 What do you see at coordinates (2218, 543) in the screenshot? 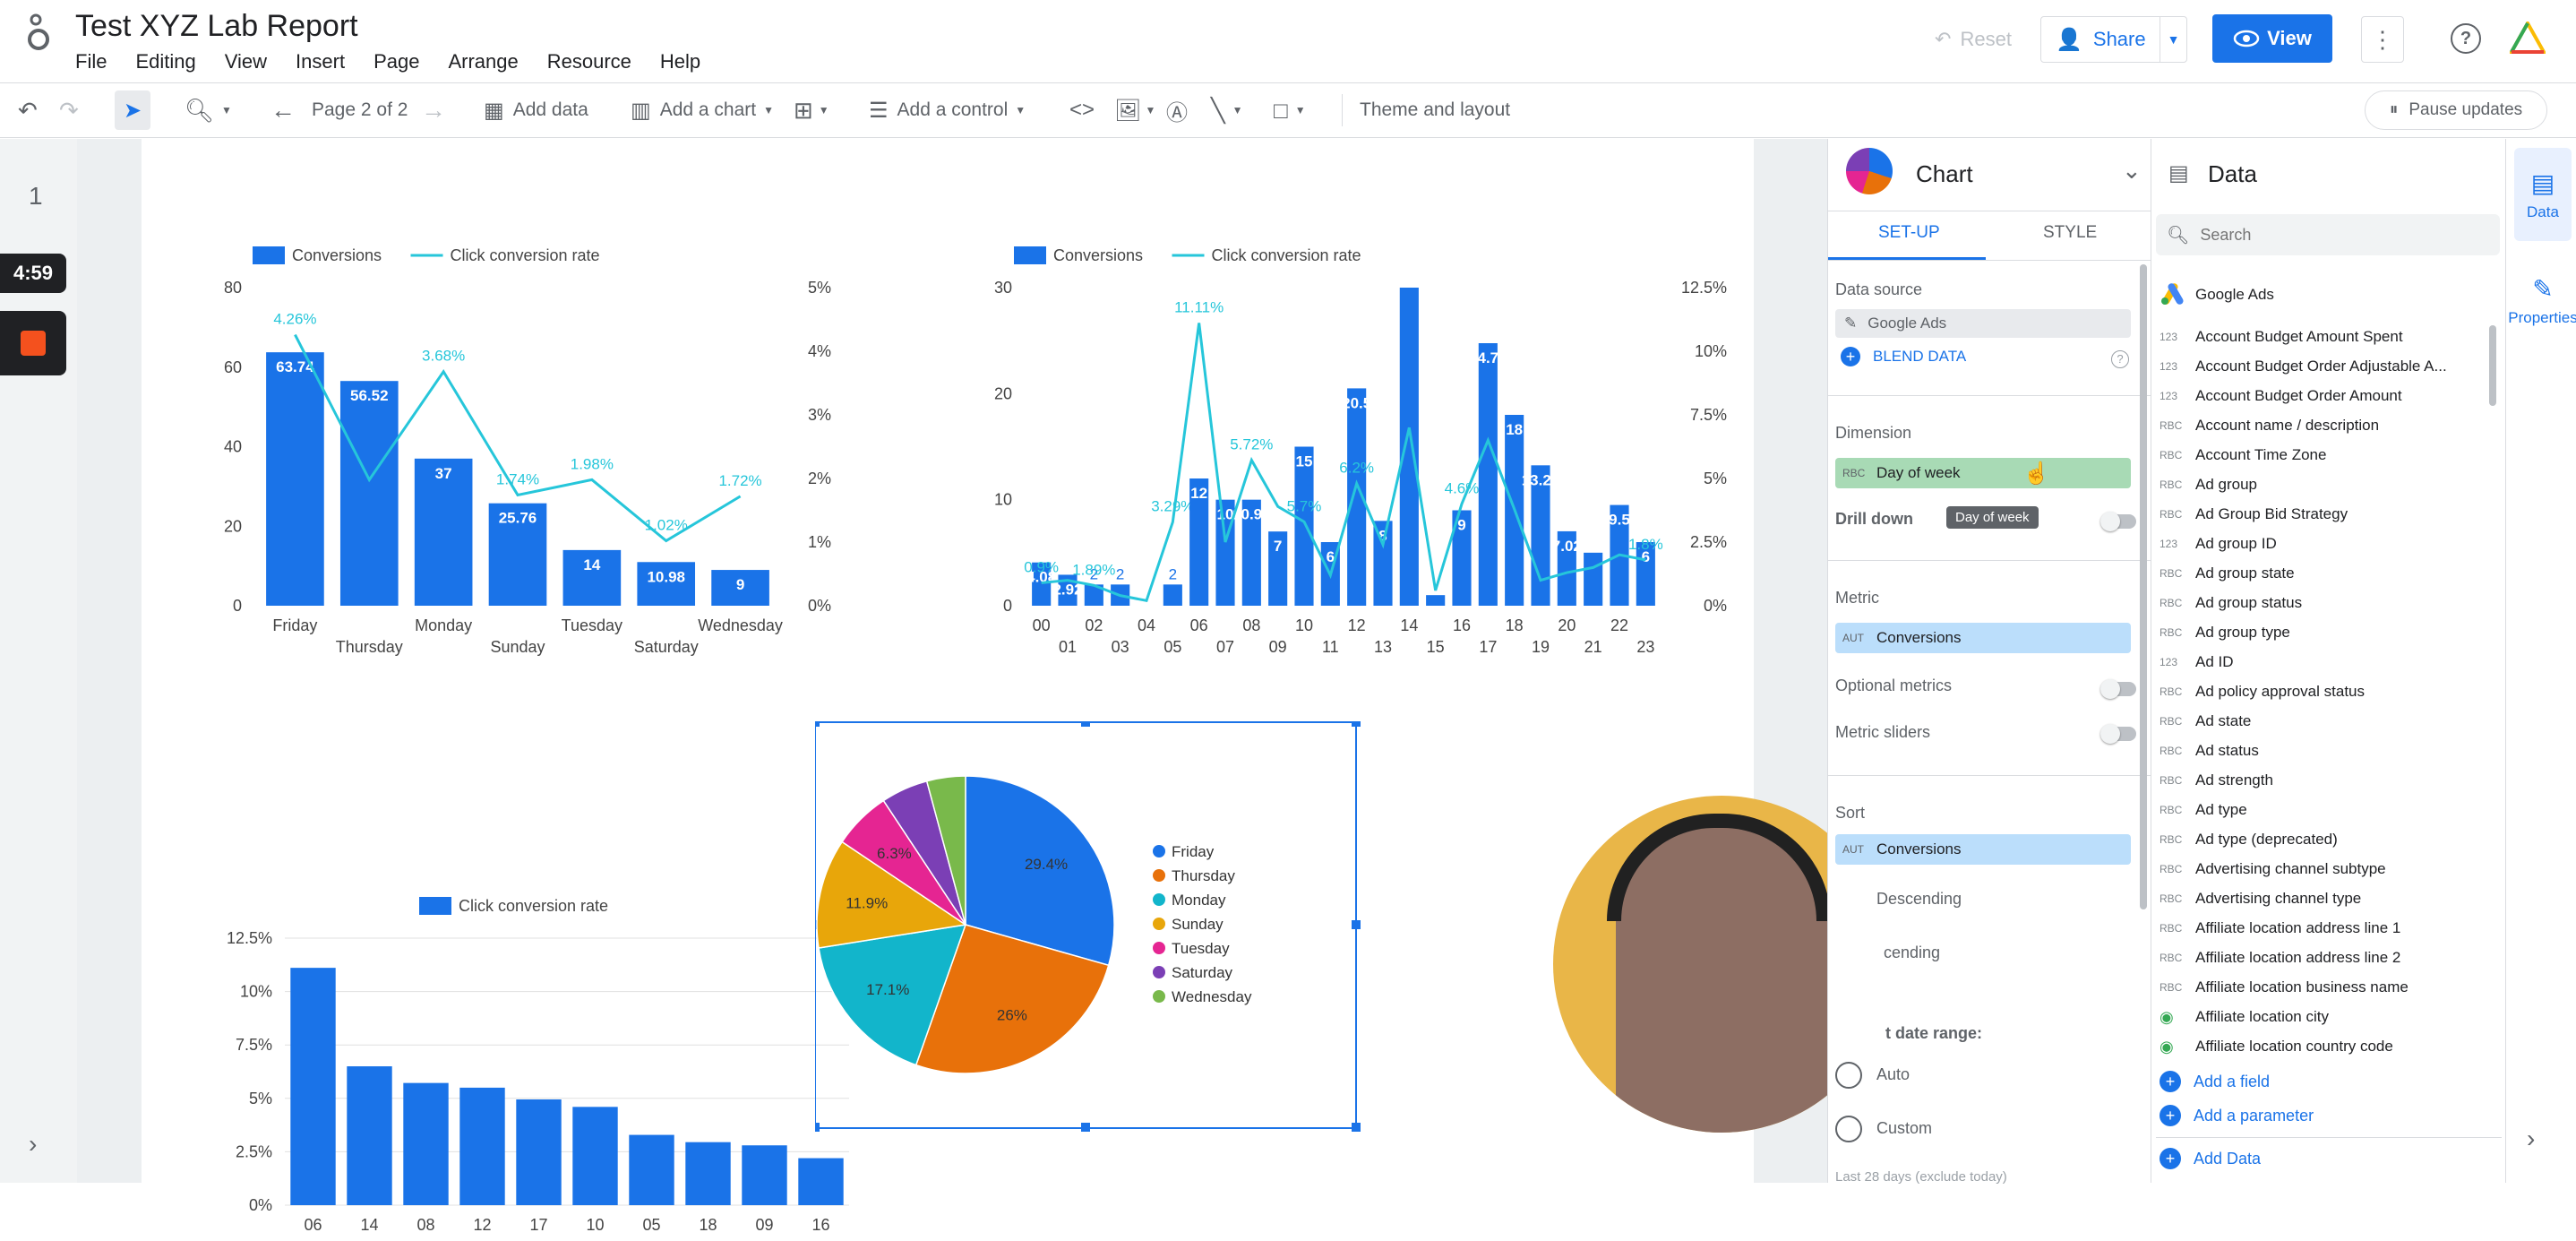
I see `field-item: 123 Ad group ID` at bounding box center [2218, 543].